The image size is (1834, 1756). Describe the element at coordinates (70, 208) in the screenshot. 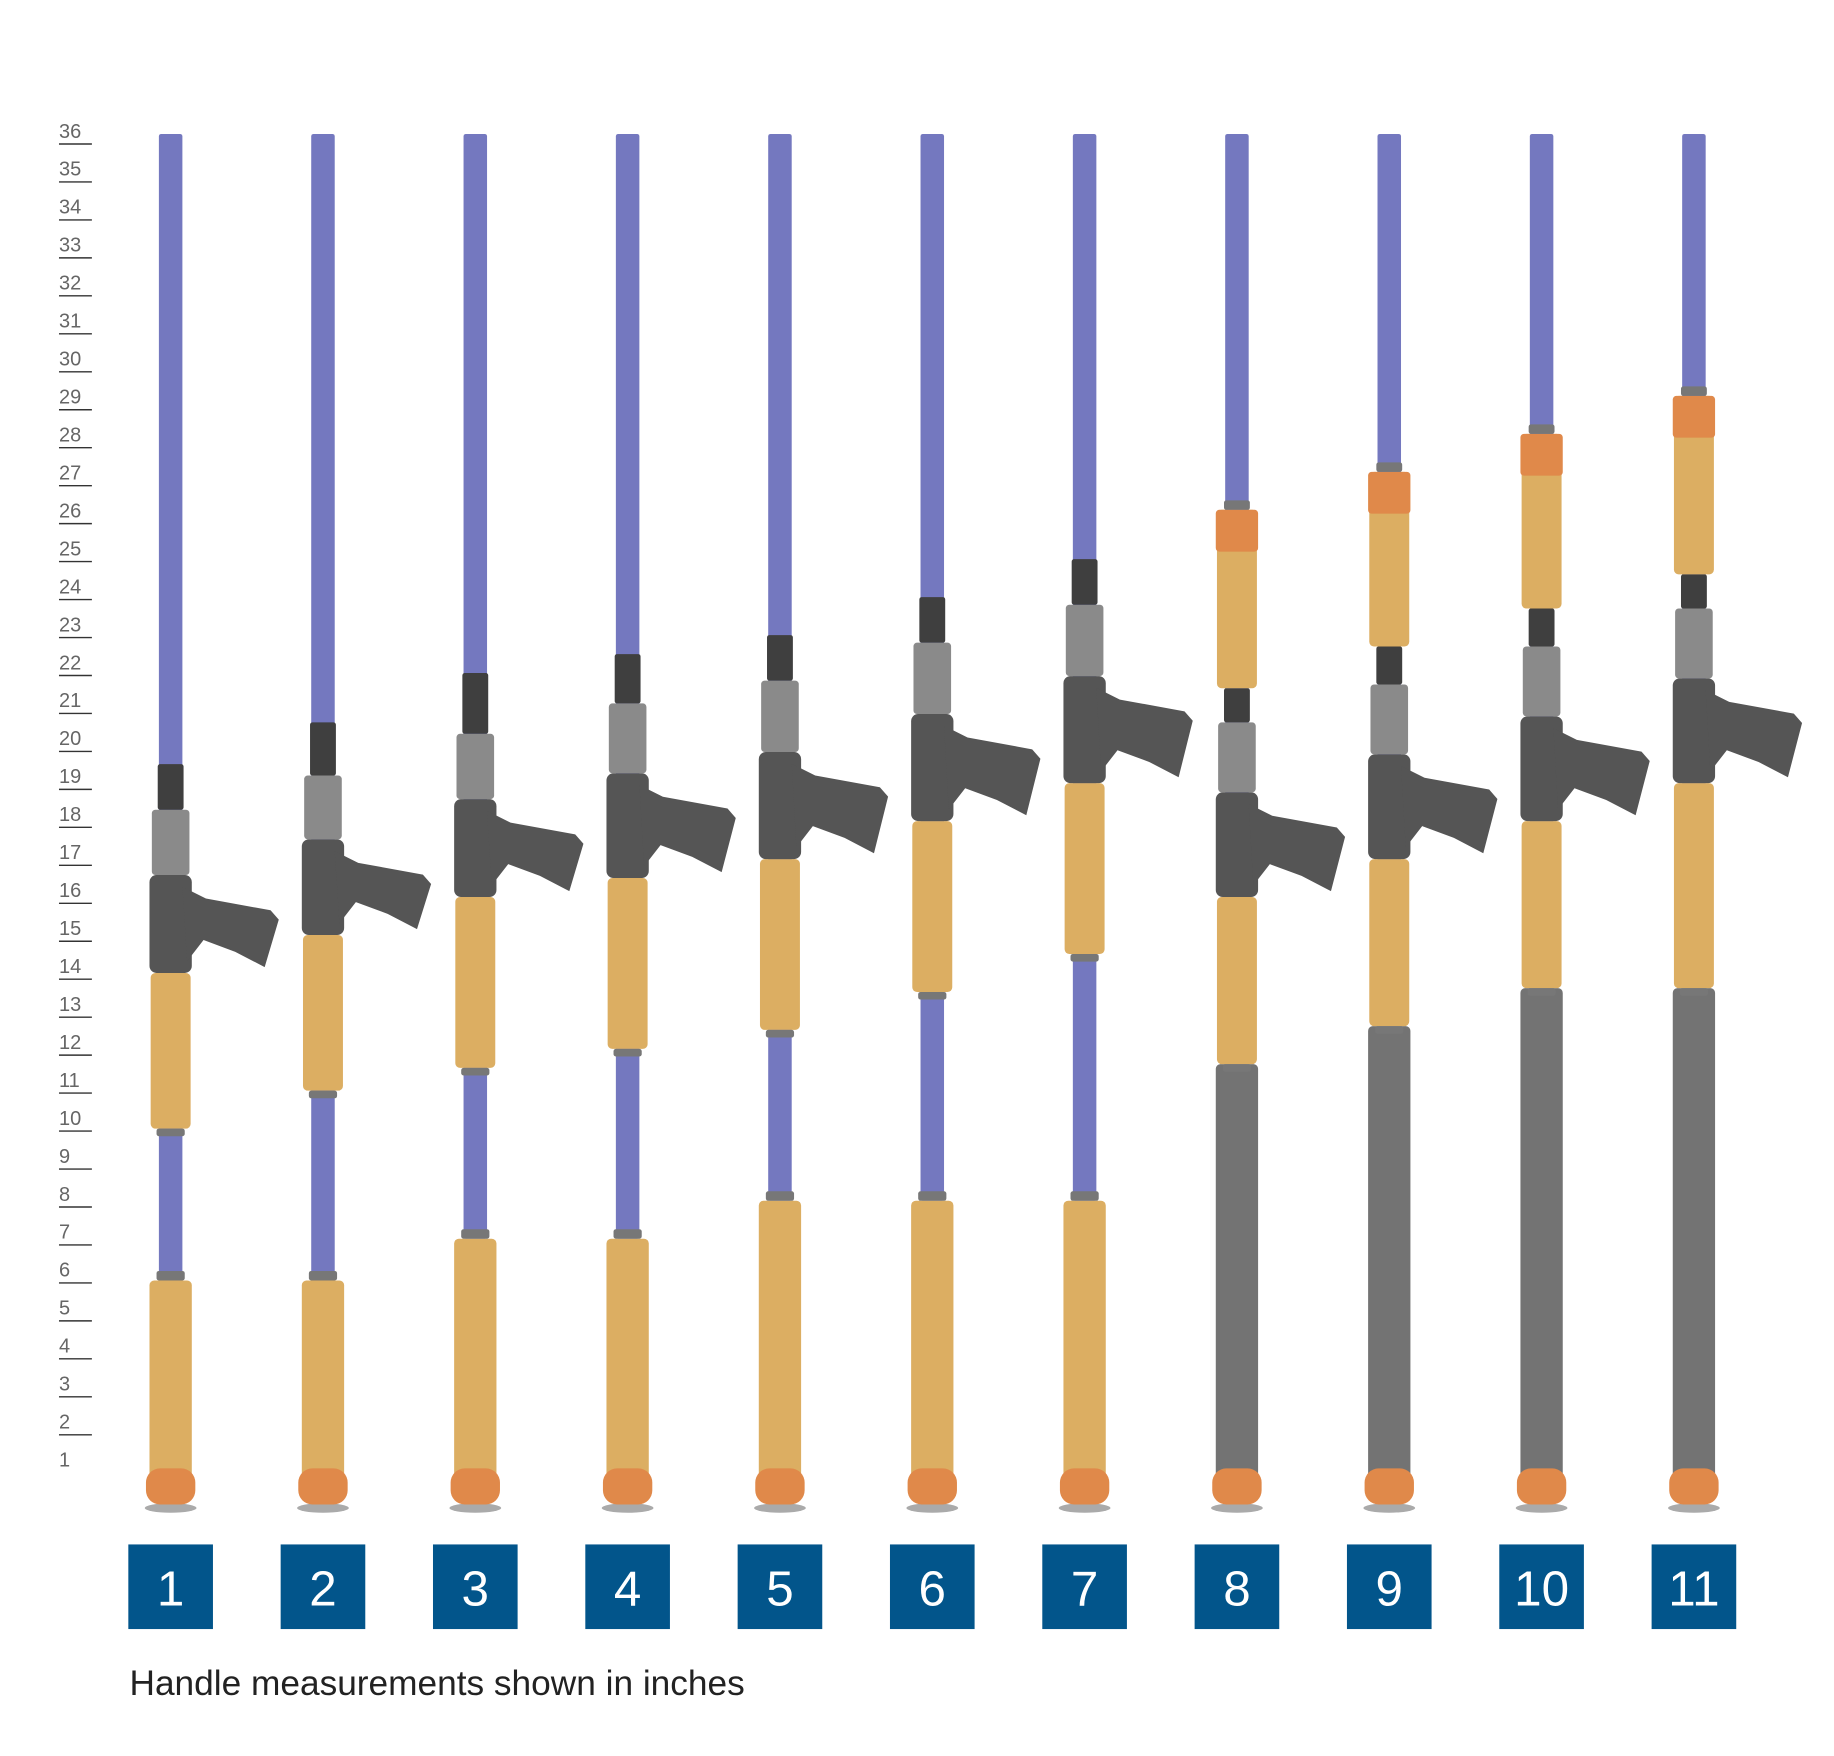

I see `ruler-tick-label: 34` at that location.